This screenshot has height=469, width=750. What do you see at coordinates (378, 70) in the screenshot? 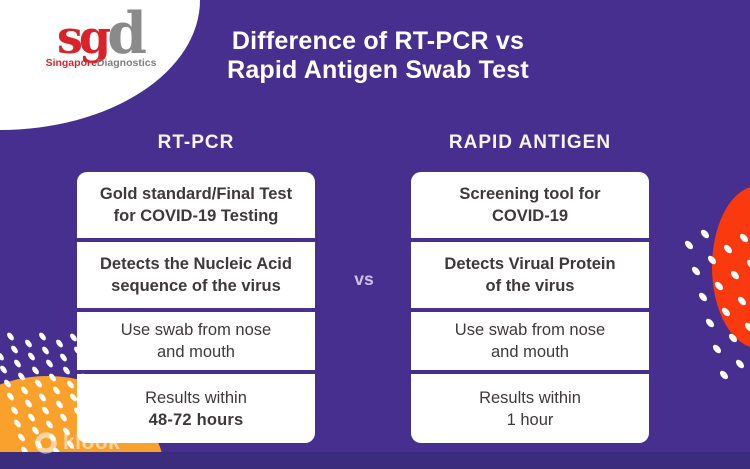
I see `title-line-2: Rapid Antigen Swab Test` at bounding box center [378, 70].